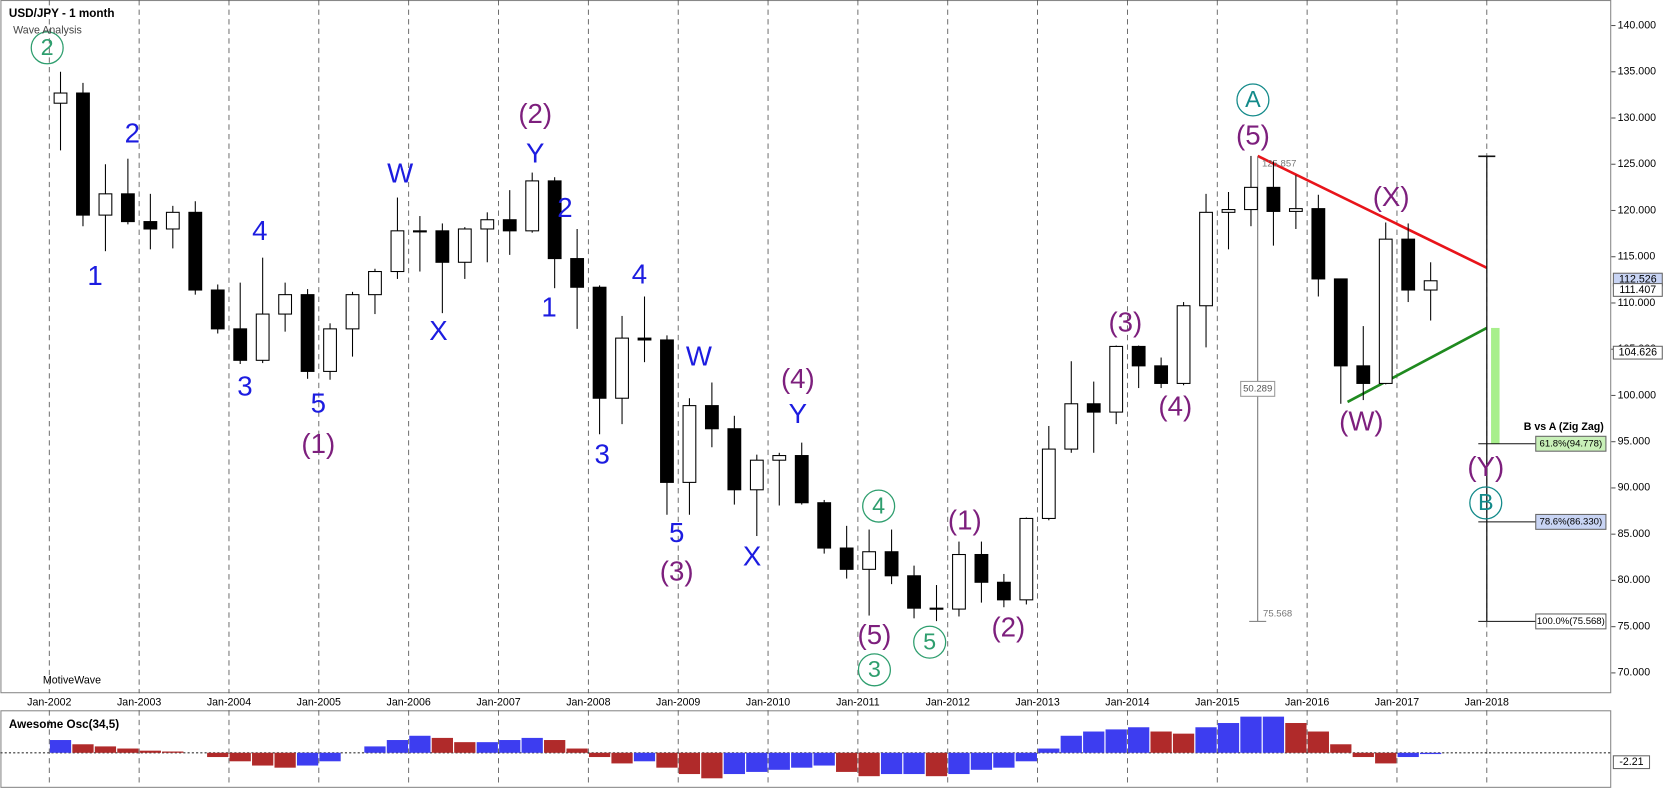 The image size is (1668, 790). Describe the element at coordinates (400, 173) in the screenshot. I see `wave-label: W` at that location.